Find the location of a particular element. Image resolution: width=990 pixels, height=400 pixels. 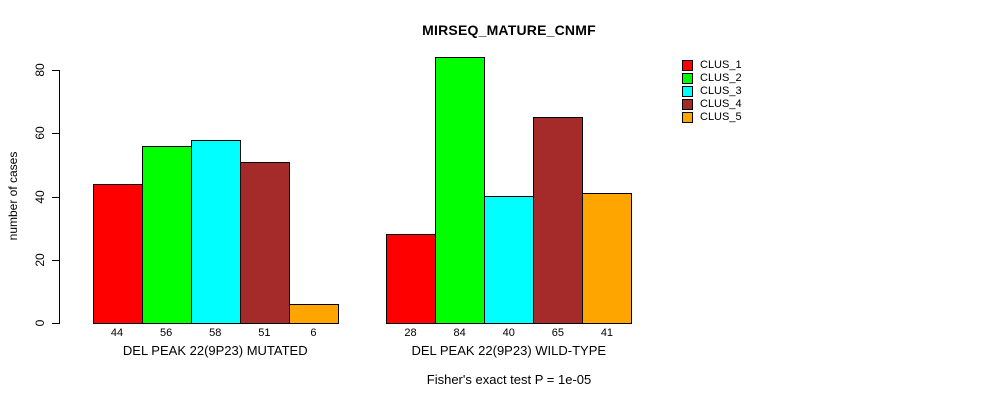

bar-value-label: 41 is located at coordinates (607, 333).